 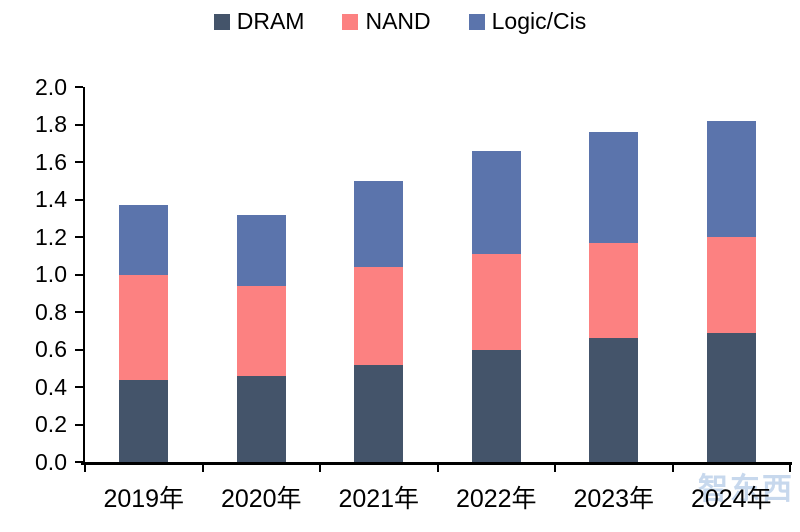 I want to click on y-axis-tick-label: 1.0, so click(x=51, y=274).